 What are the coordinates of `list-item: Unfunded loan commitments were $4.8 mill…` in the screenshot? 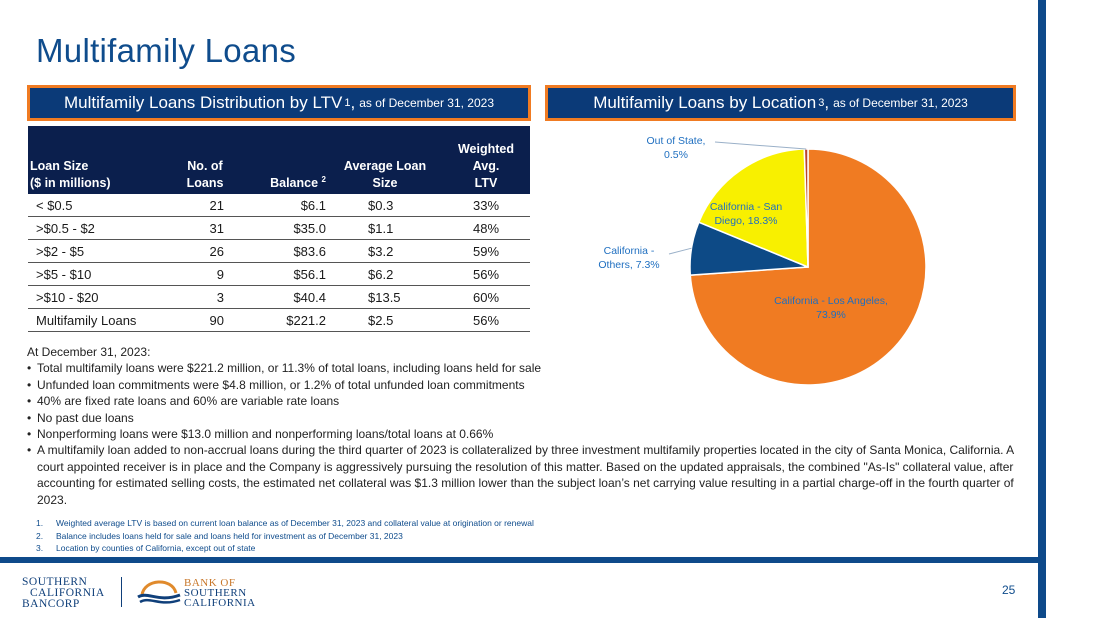 It's located at (527, 385).